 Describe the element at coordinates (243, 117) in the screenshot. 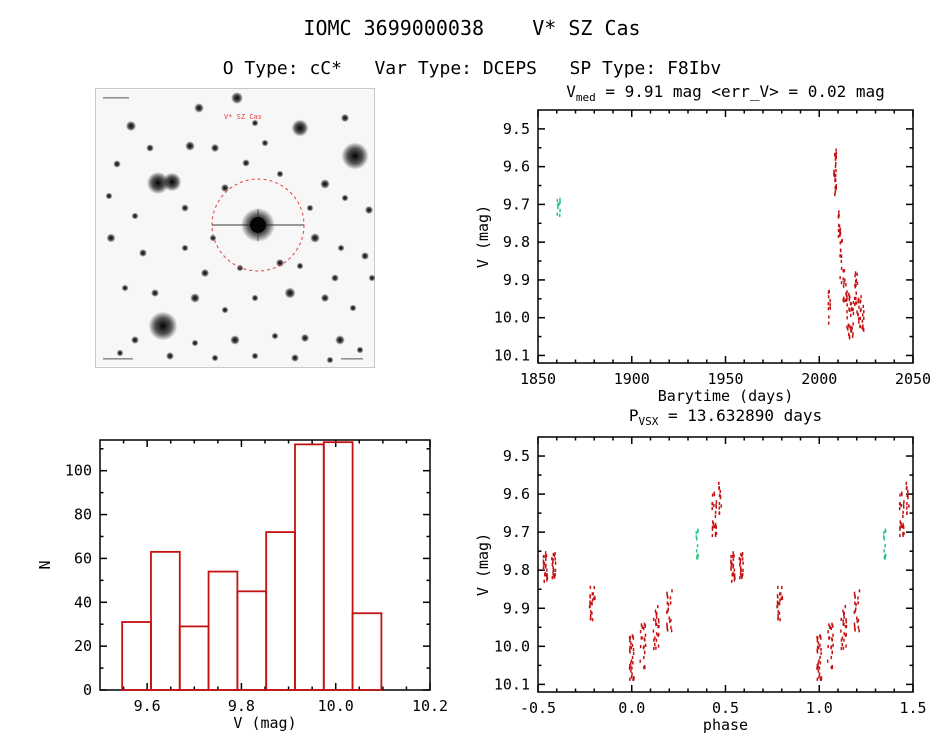

I see `target-label: V* SZ Cas` at that location.